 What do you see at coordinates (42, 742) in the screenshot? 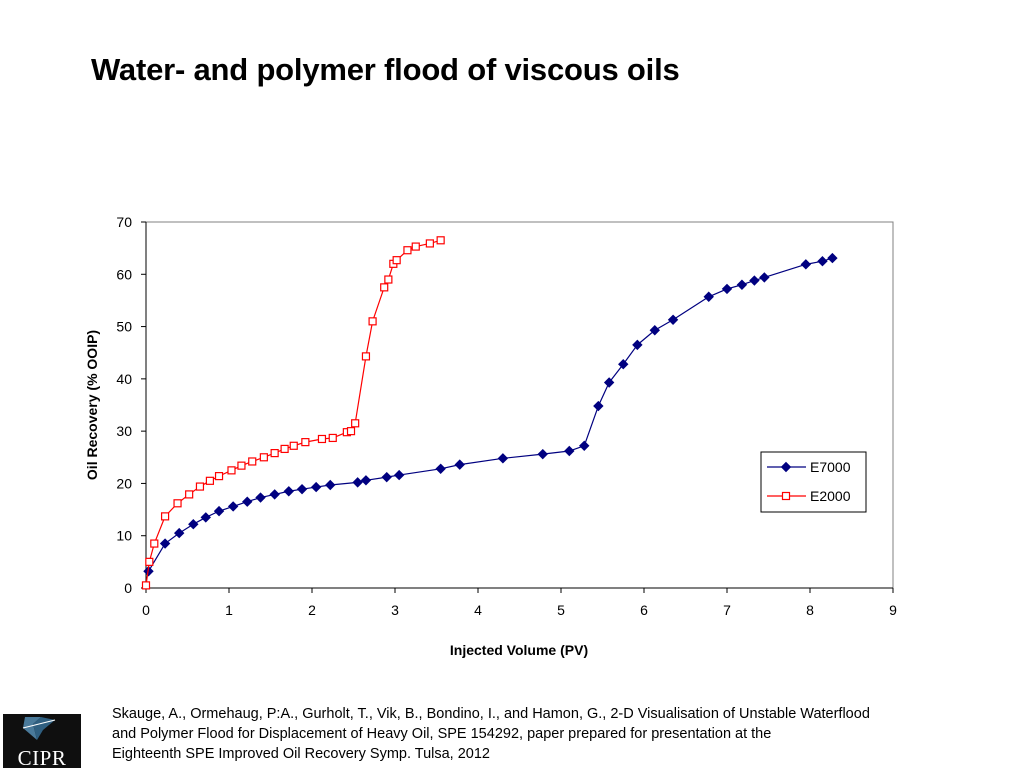
I see `cipr-logo: CIPR` at bounding box center [42, 742].